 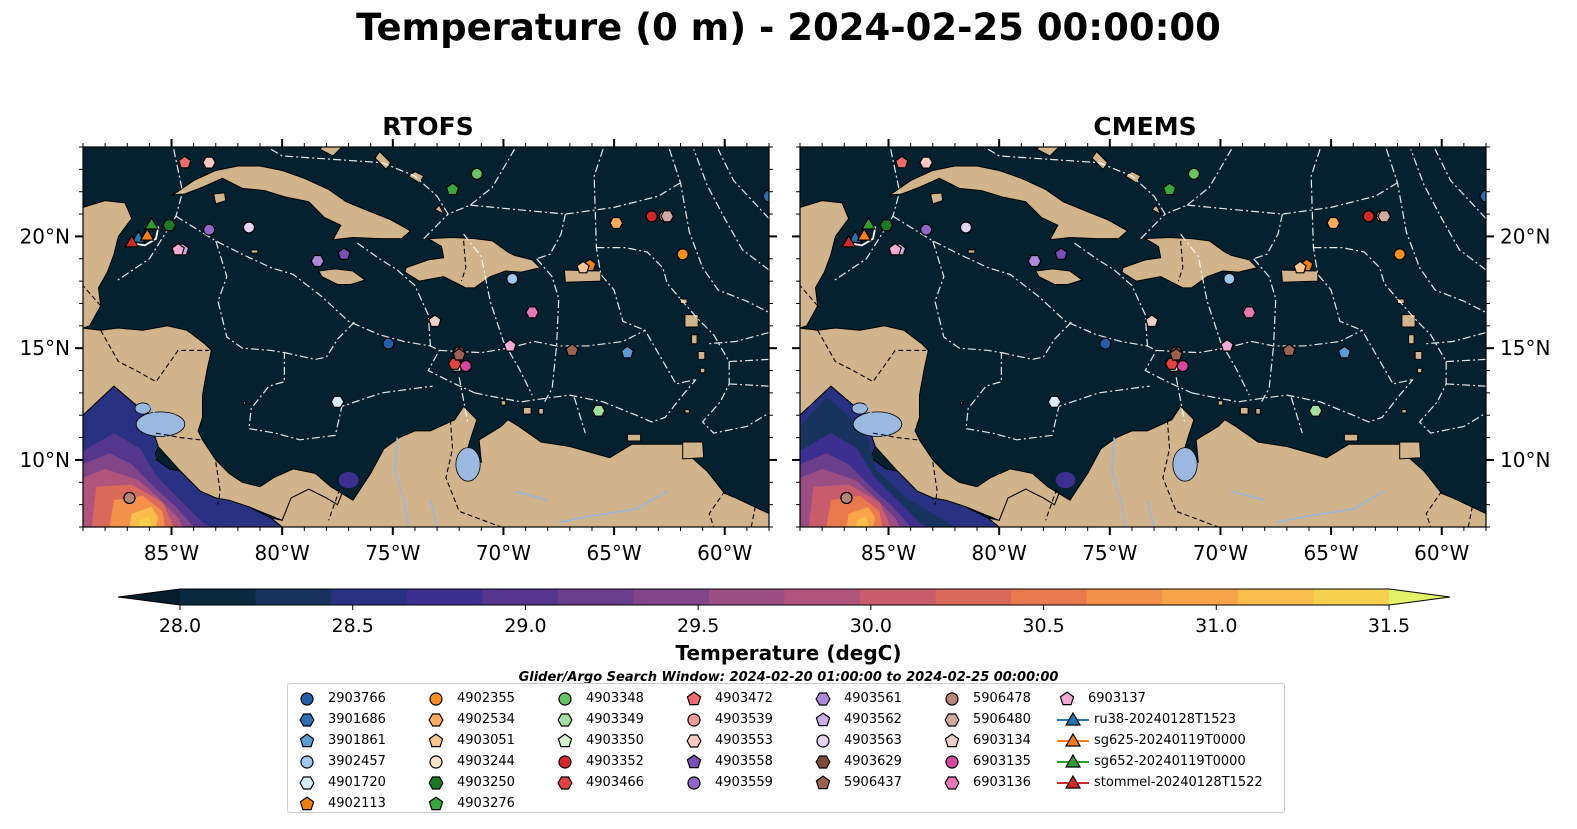 I want to click on legend-item: sg652-20240119T0000, so click(x=1159, y=761).